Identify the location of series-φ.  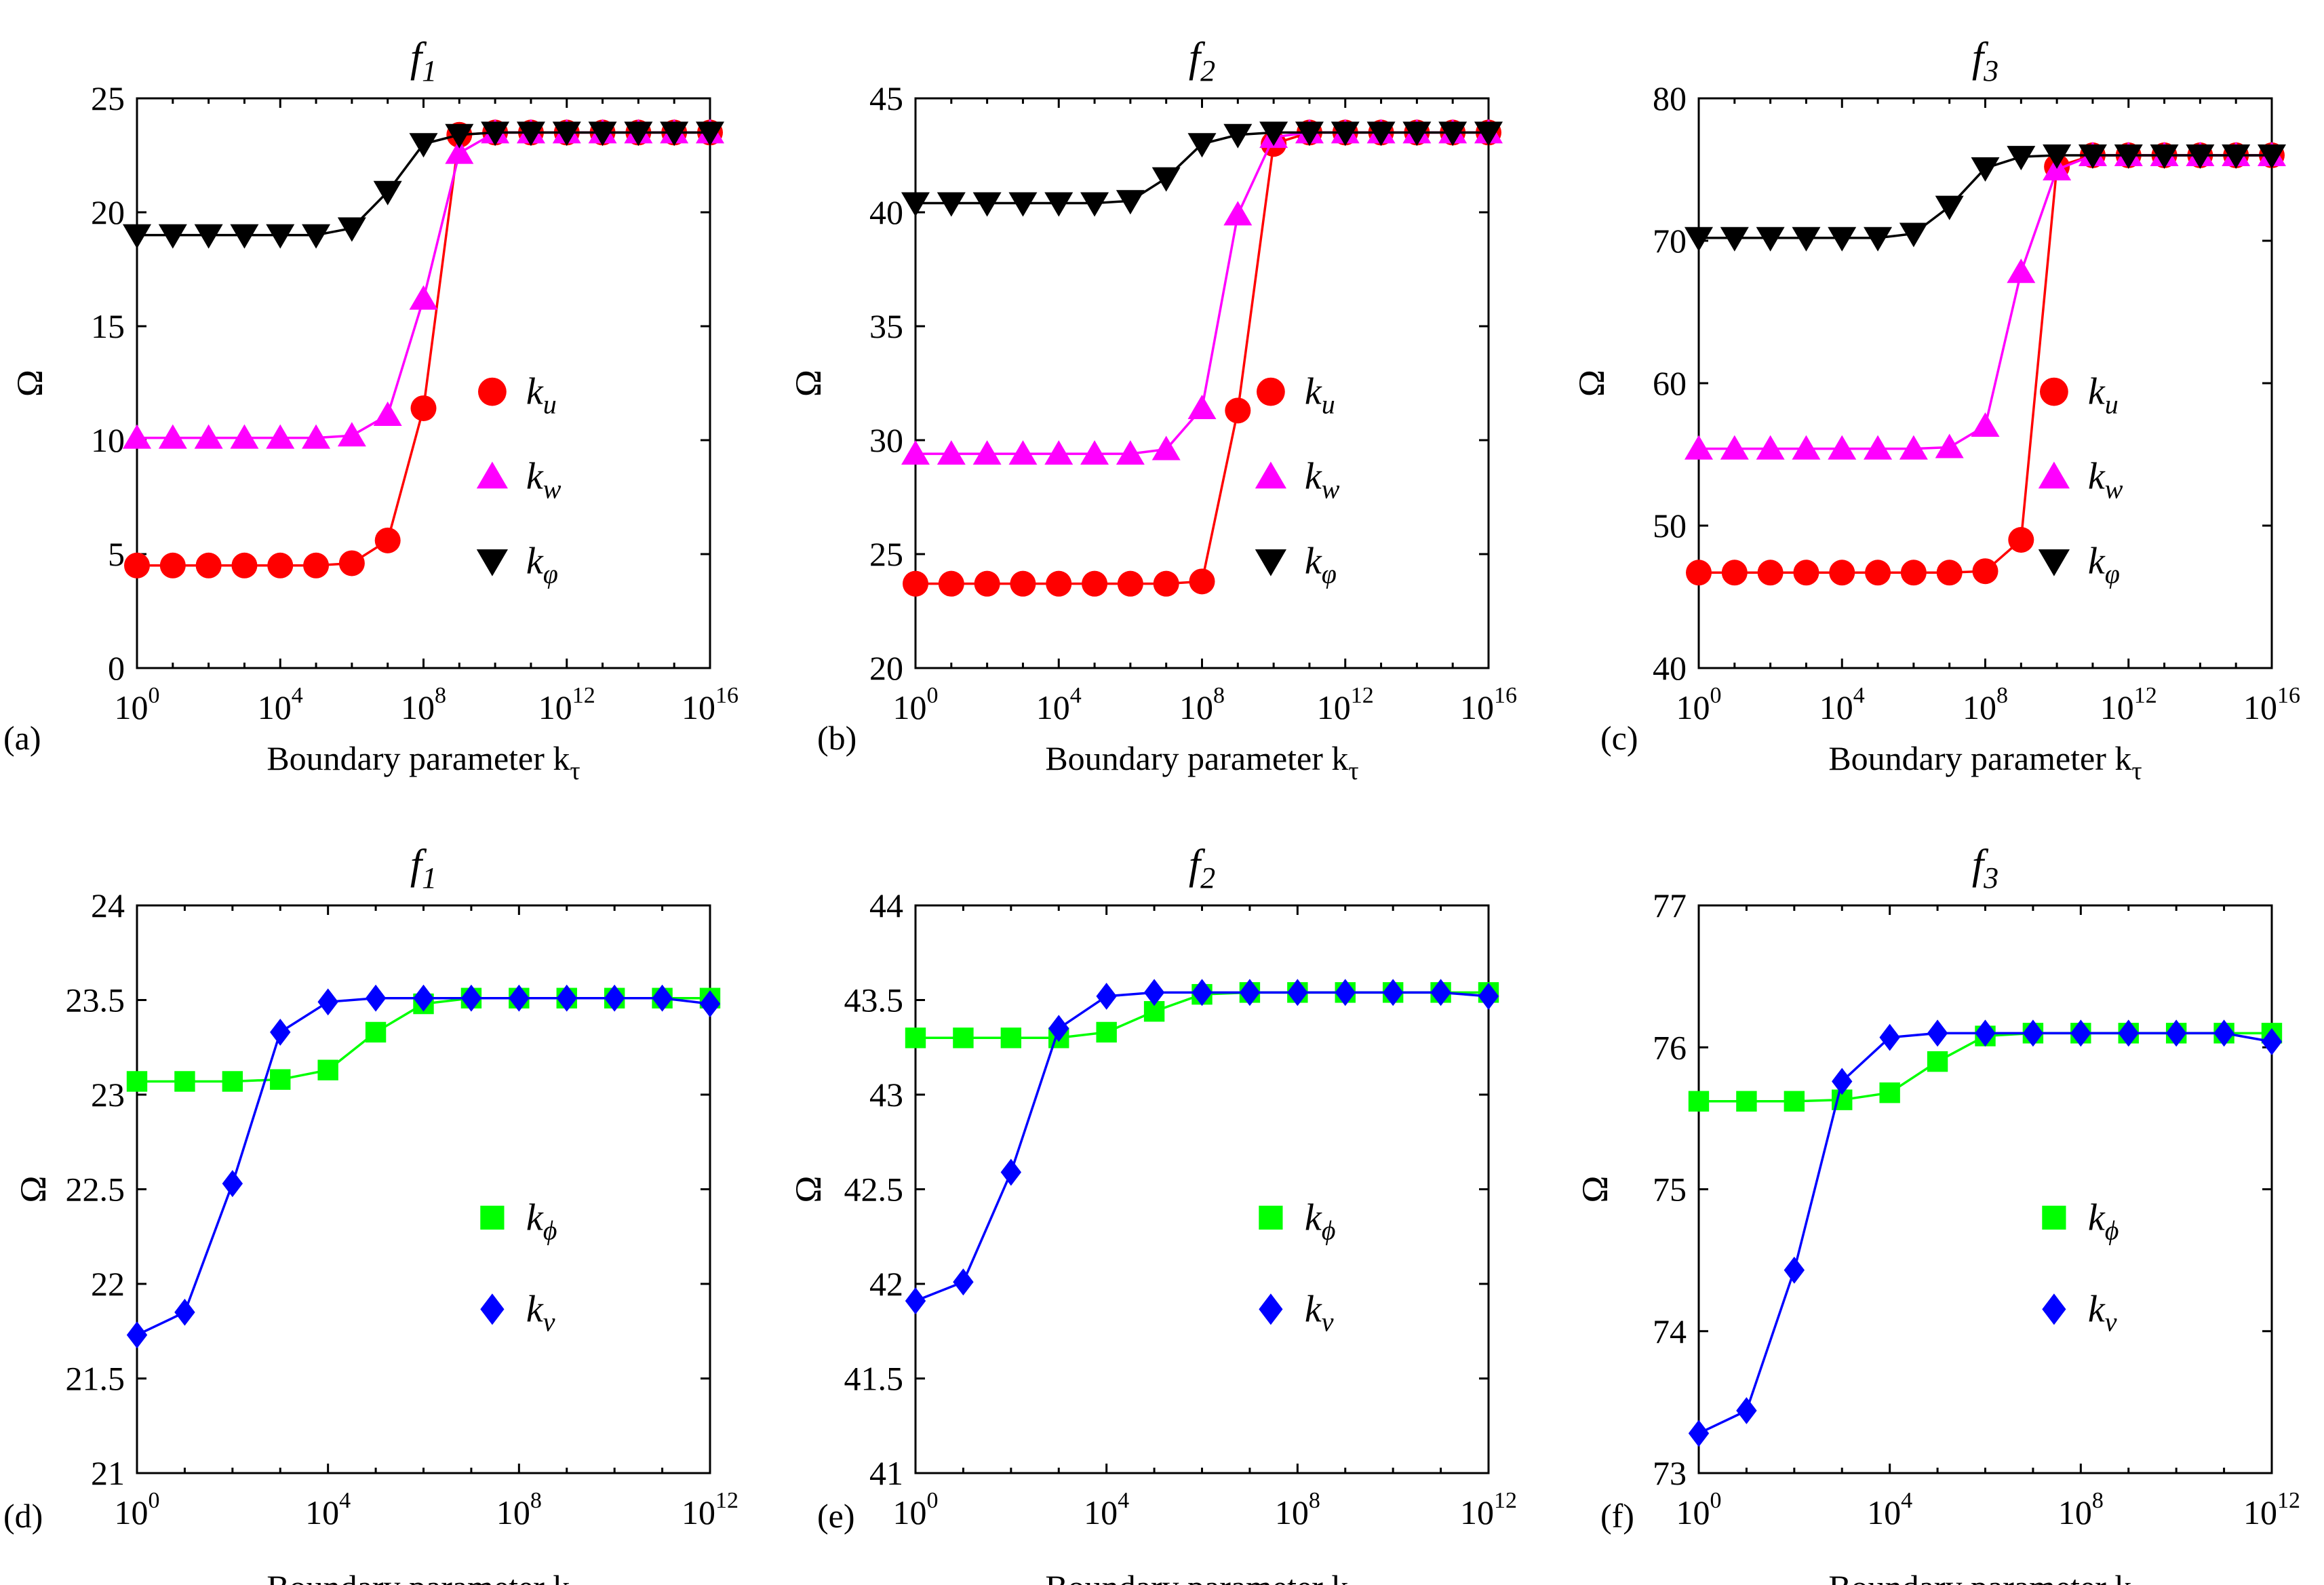
(1202, 169).